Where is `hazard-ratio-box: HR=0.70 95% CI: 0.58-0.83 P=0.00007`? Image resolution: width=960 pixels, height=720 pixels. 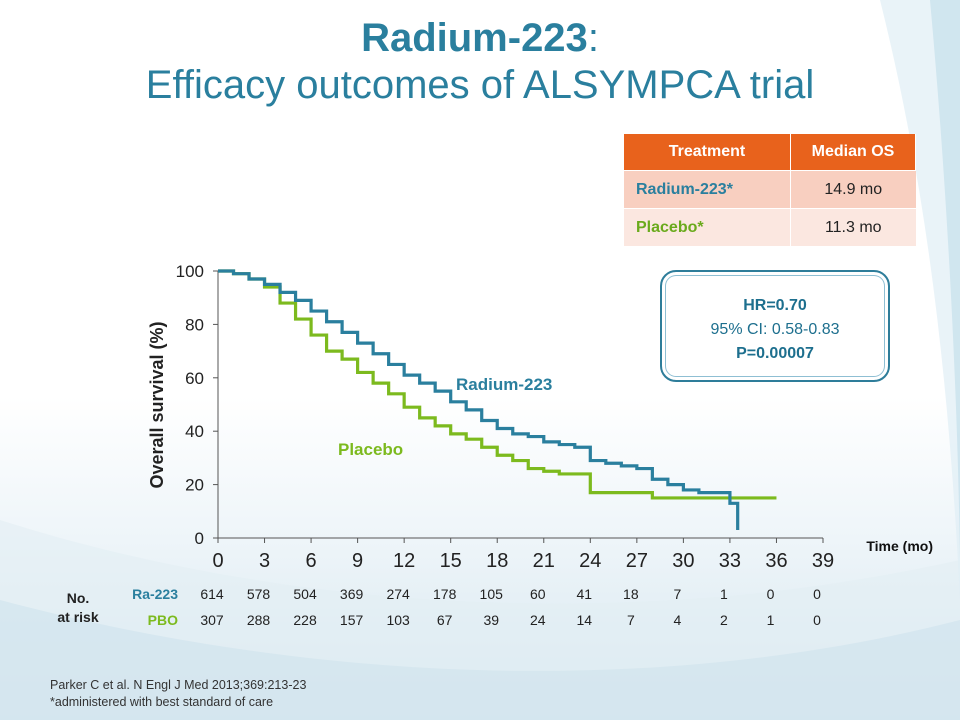 hazard-ratio-box: HR=0.70 95% CI: 0.58-0.83 P=0.00007 is located at coordinates (775, 326).